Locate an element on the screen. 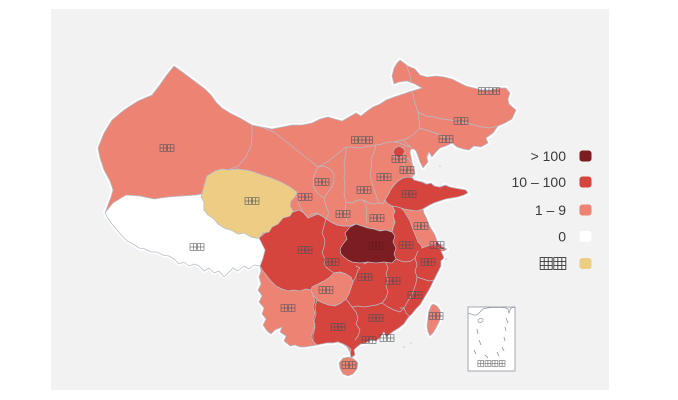  svg-text: > 100 is located at coordinates (549, 156).